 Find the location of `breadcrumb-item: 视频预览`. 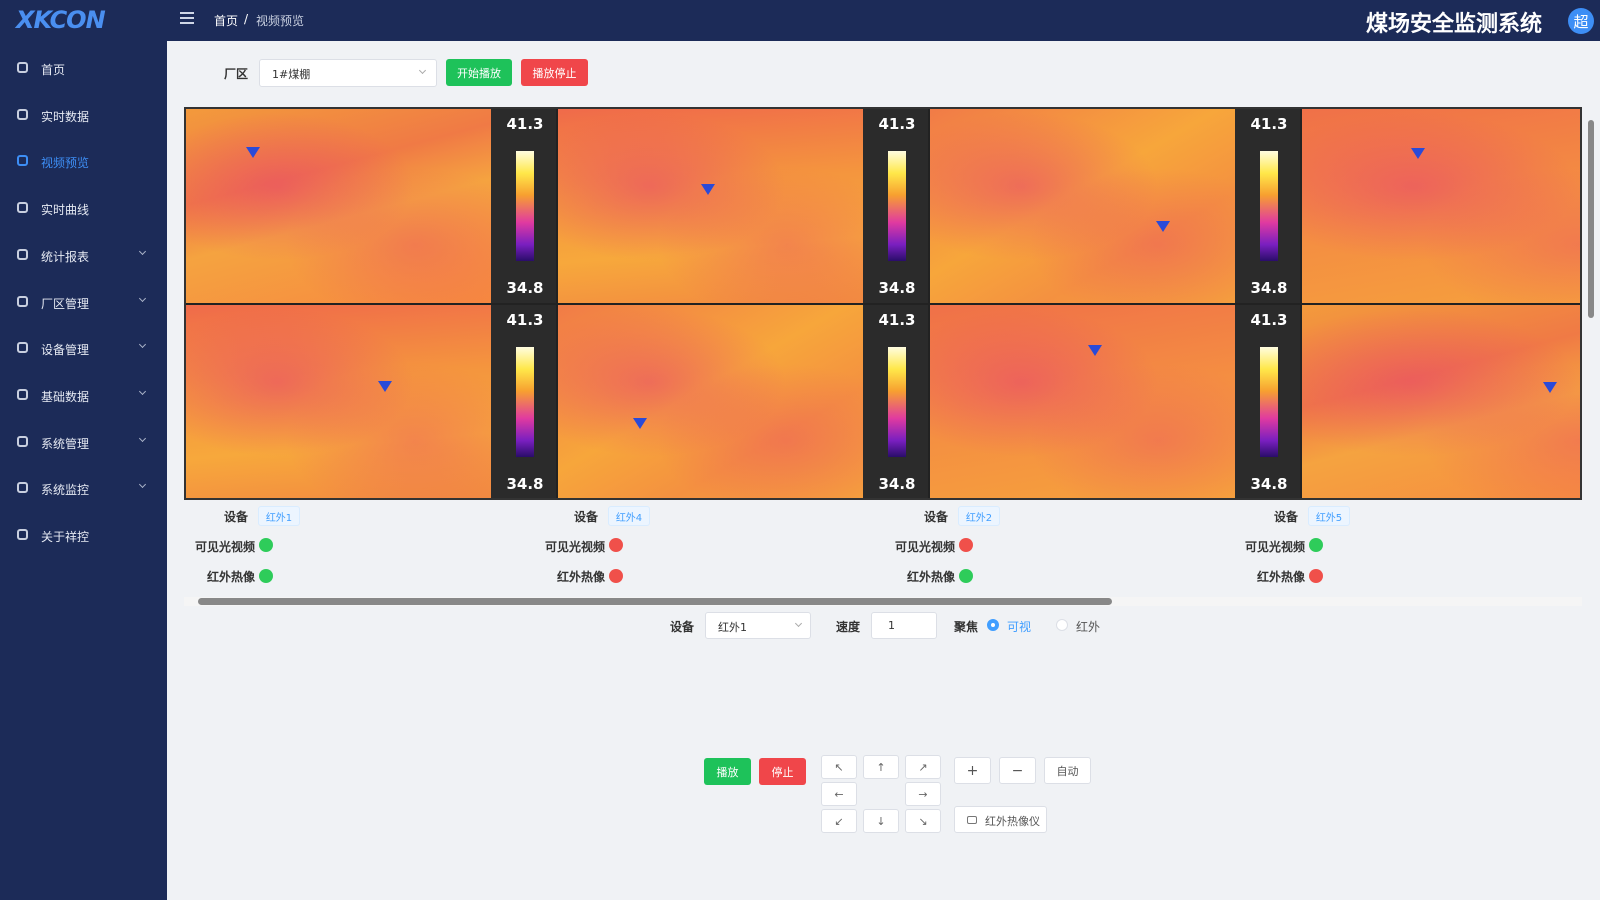

breadcrumb-item: 视频预览 is located at coordinates (280, 21).